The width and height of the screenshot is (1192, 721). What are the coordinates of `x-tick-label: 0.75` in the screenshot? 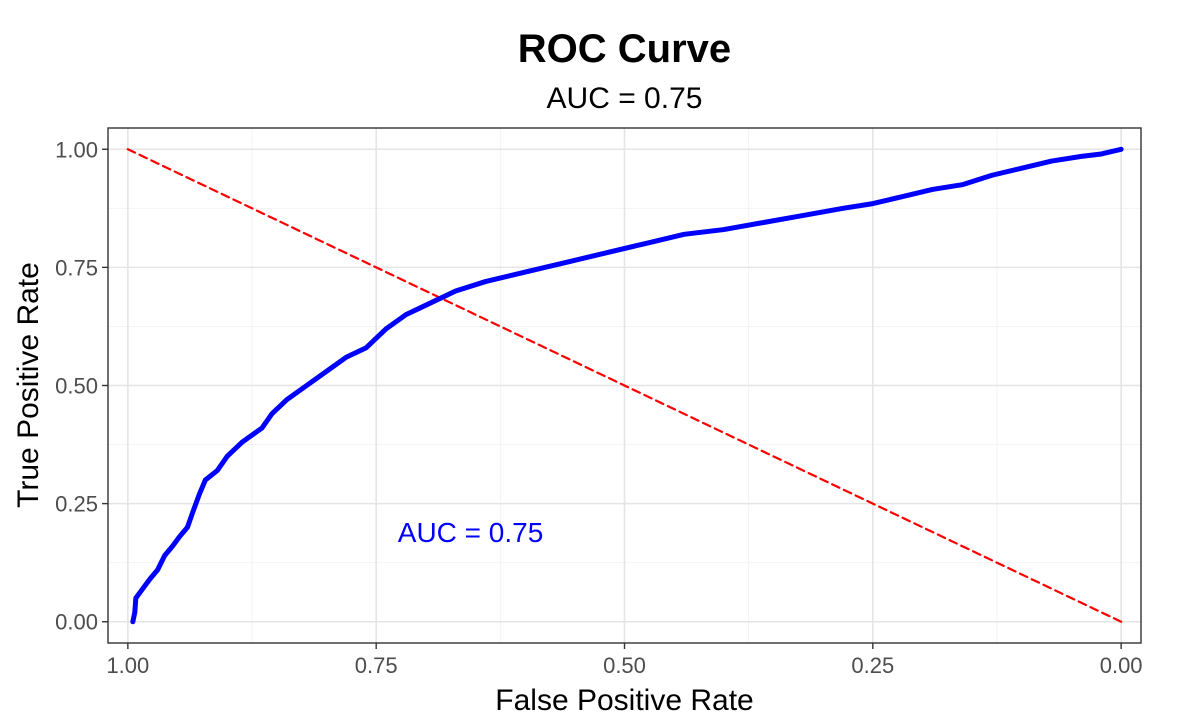 It's located at (376, 665).